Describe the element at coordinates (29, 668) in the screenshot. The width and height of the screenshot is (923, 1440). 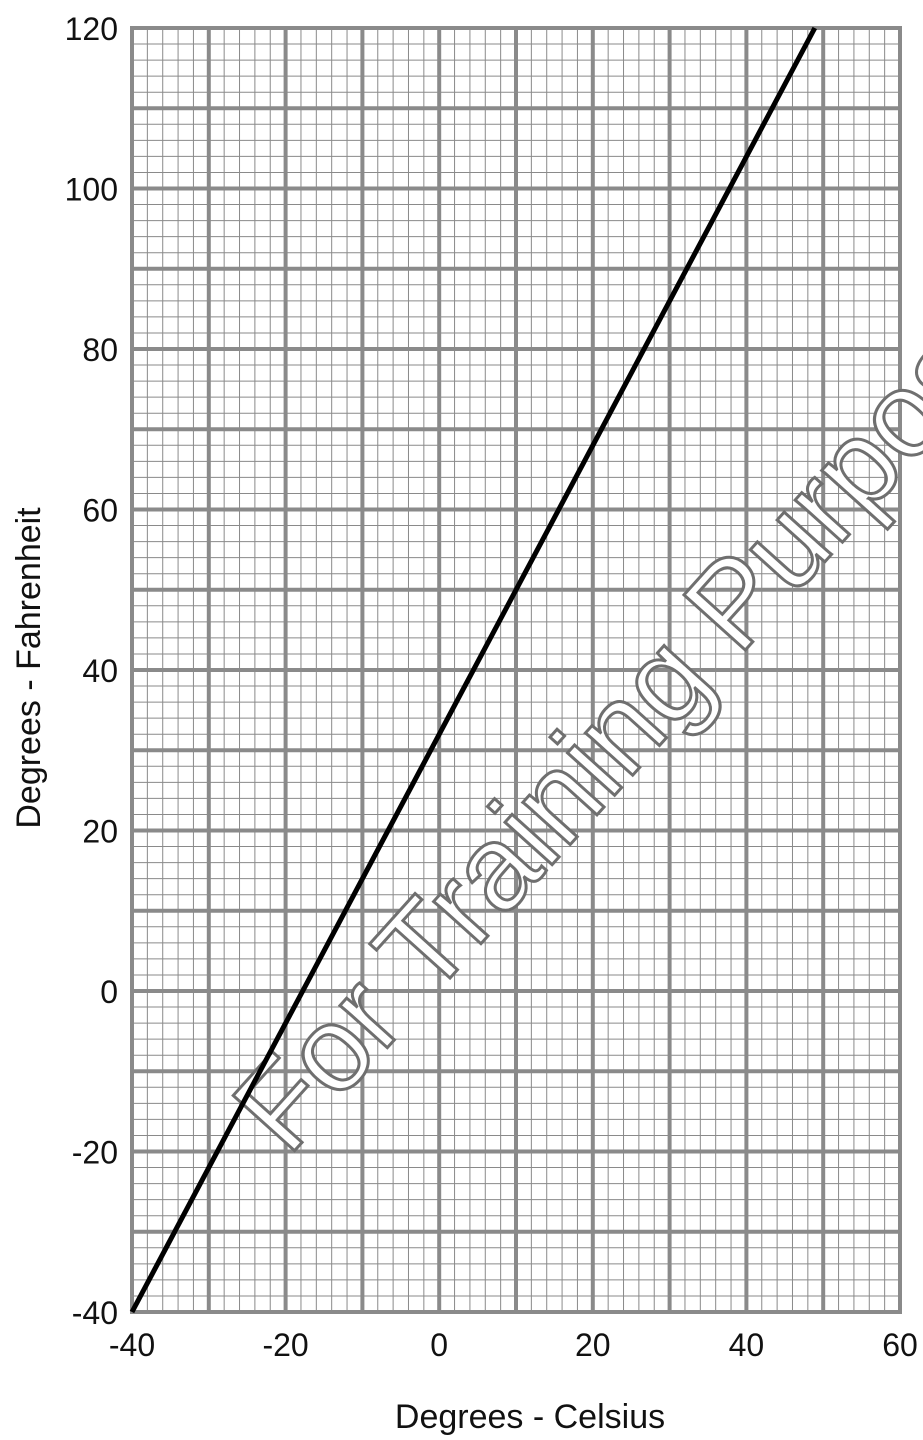
I see `y-axis-label: Degrees - Fahrenheit` at that location.